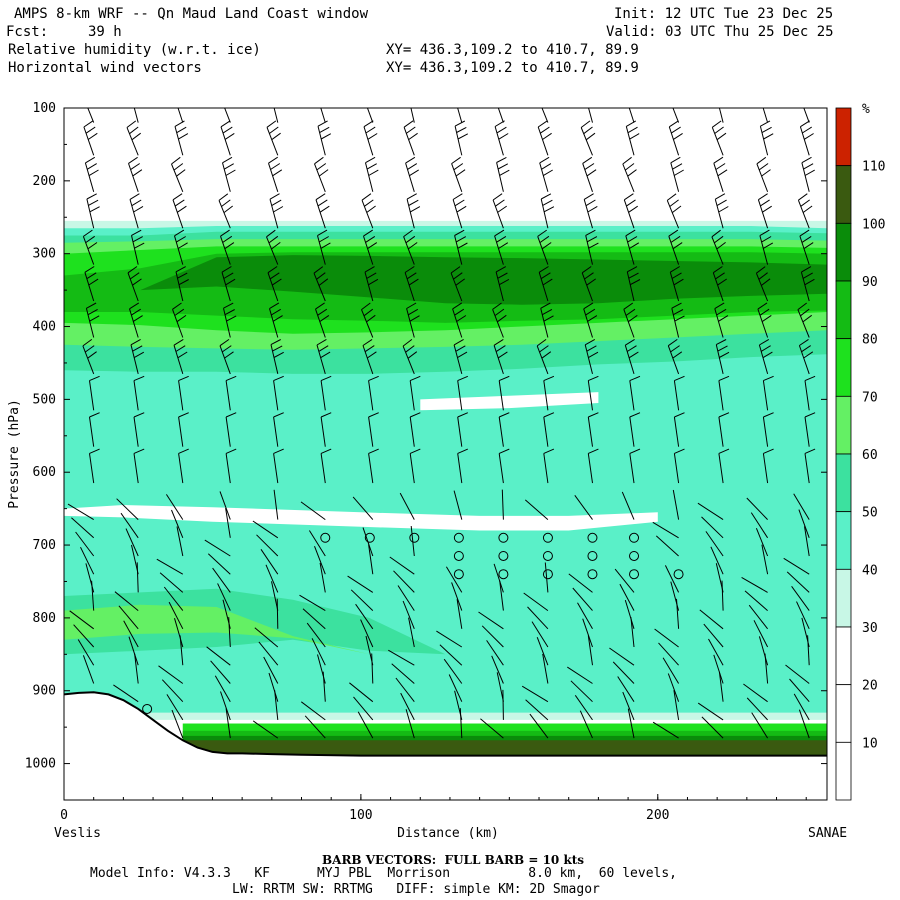 This screenshot has height=900, width=900. Describe the element at coordinates (44, 618) in the screenshot. I see `y-tick-label: 800` at that location.